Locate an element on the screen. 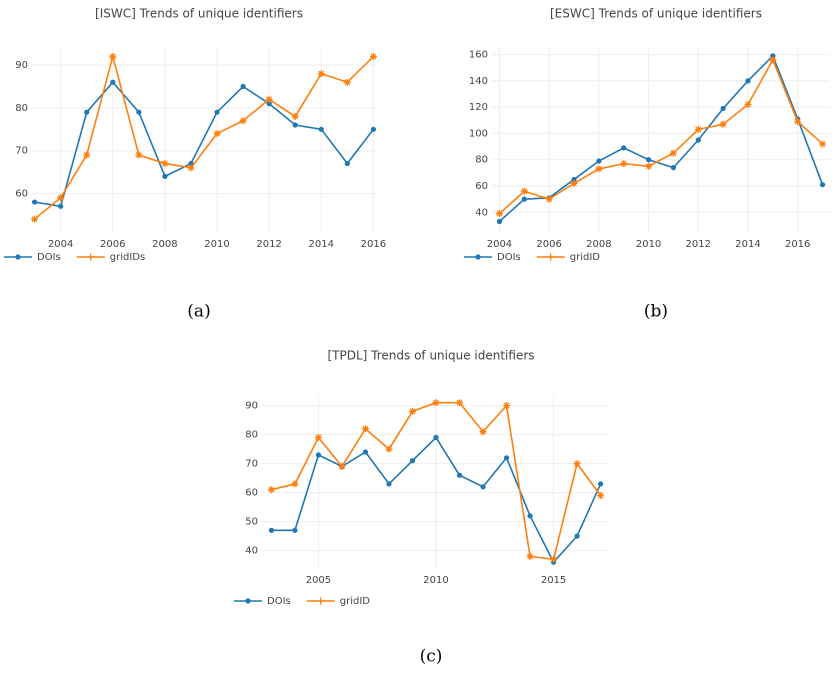  y-tick-label: 120 is located at coordinates (478, 107).